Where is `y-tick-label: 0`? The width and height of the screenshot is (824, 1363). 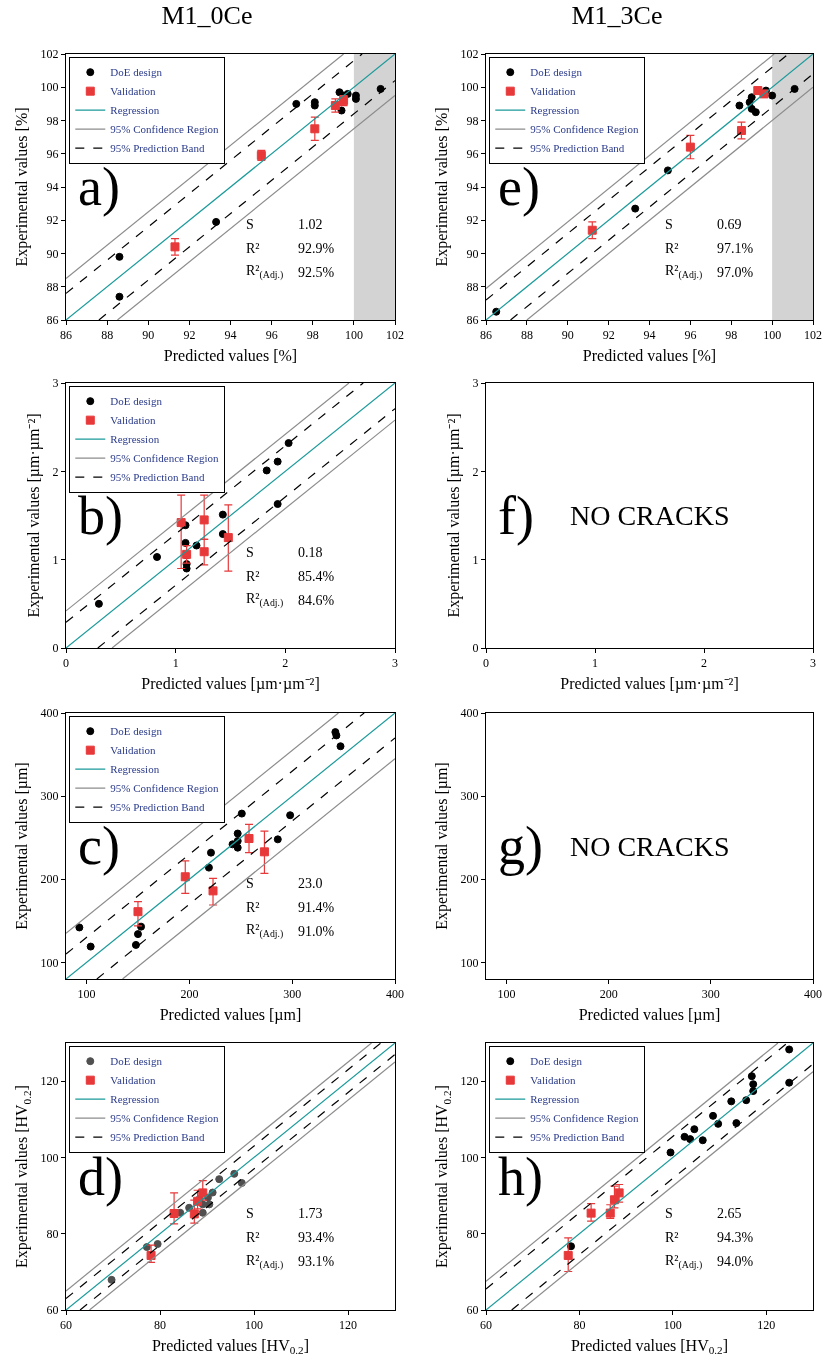
y-tick-label: 0 is located at coordinates (475, 648).